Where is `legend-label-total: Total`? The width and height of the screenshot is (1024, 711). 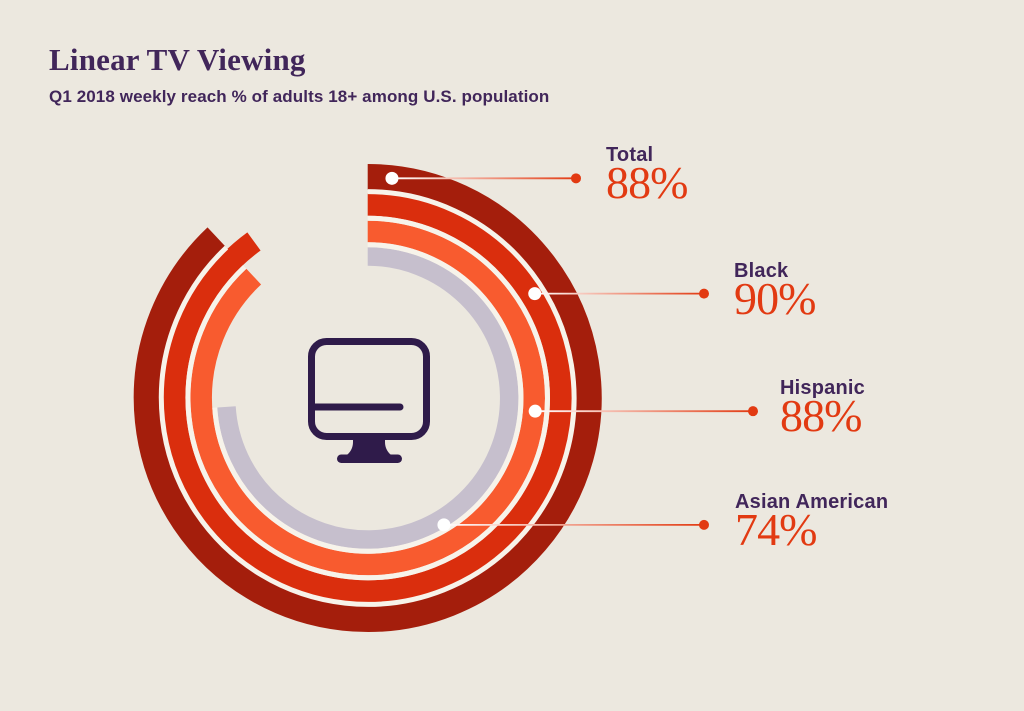 legend-label-total: Total is located at coordinates (630, 155).